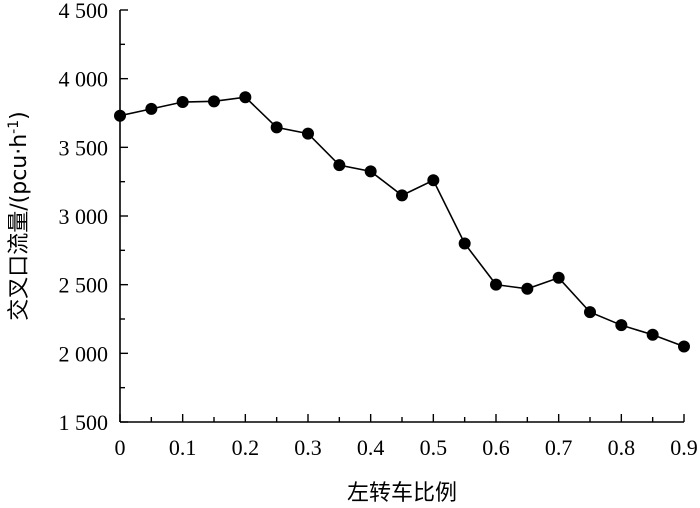  I want to click on x-tick-label: 0.7, so click(559, 447).